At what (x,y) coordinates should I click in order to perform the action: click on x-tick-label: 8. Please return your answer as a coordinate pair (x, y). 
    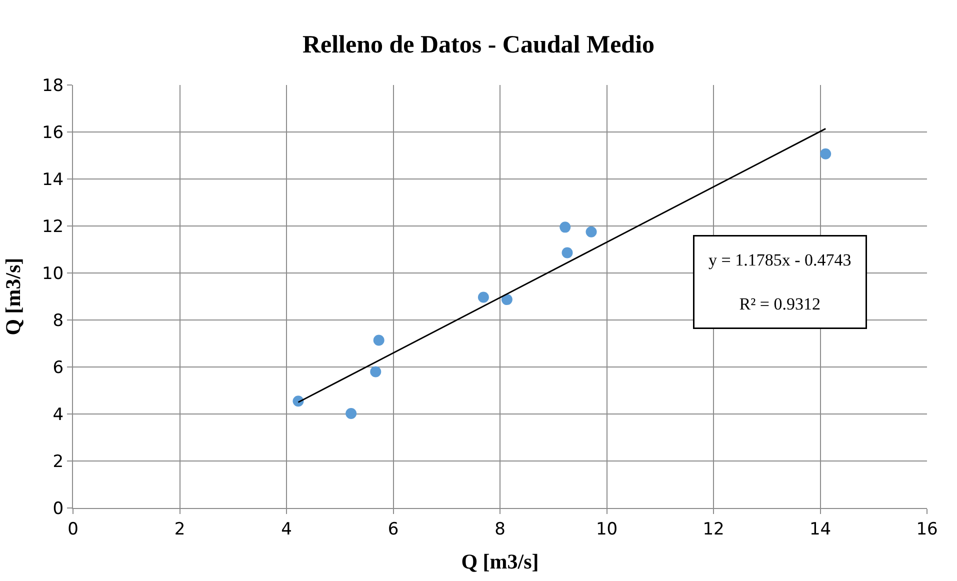
    Looking at the image, I should click on (500, 529).